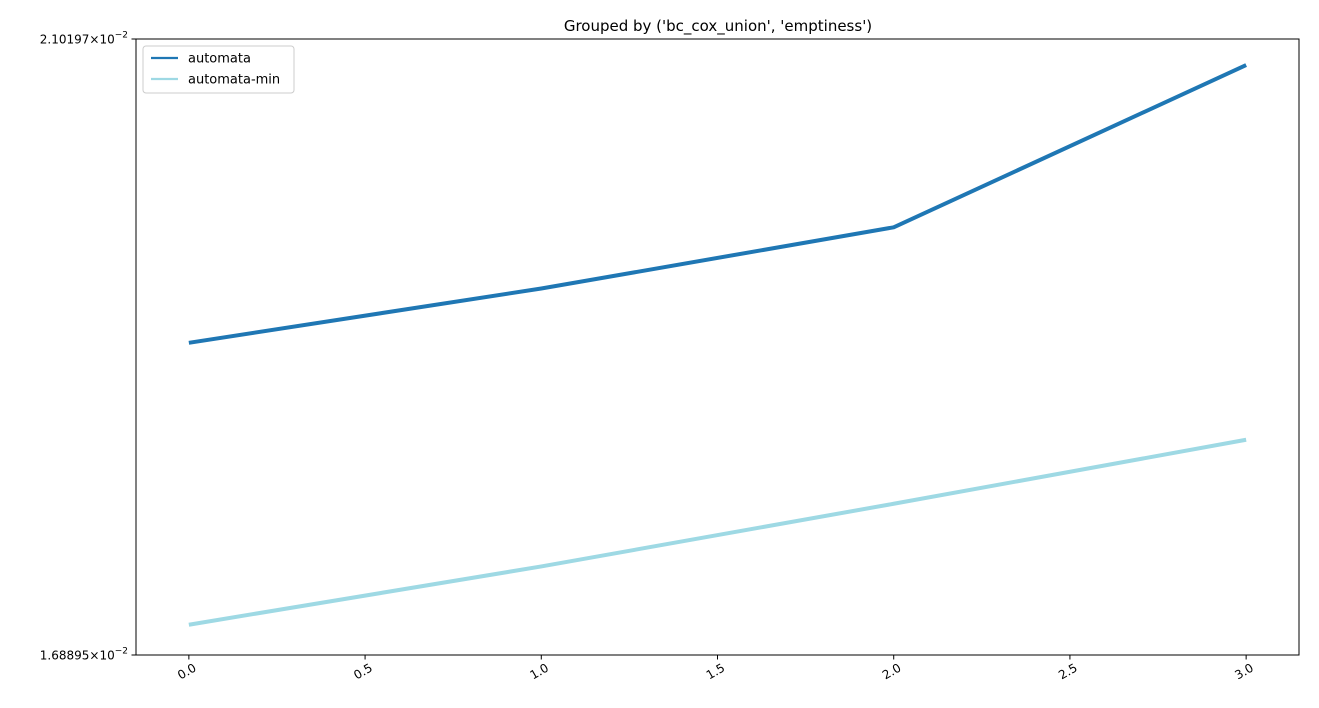 The image size is (1319, 708). I want to click on x-axis: 0.0 0.5 1.0 1.5 2.0 2.5 3.0, so click(715, 668).